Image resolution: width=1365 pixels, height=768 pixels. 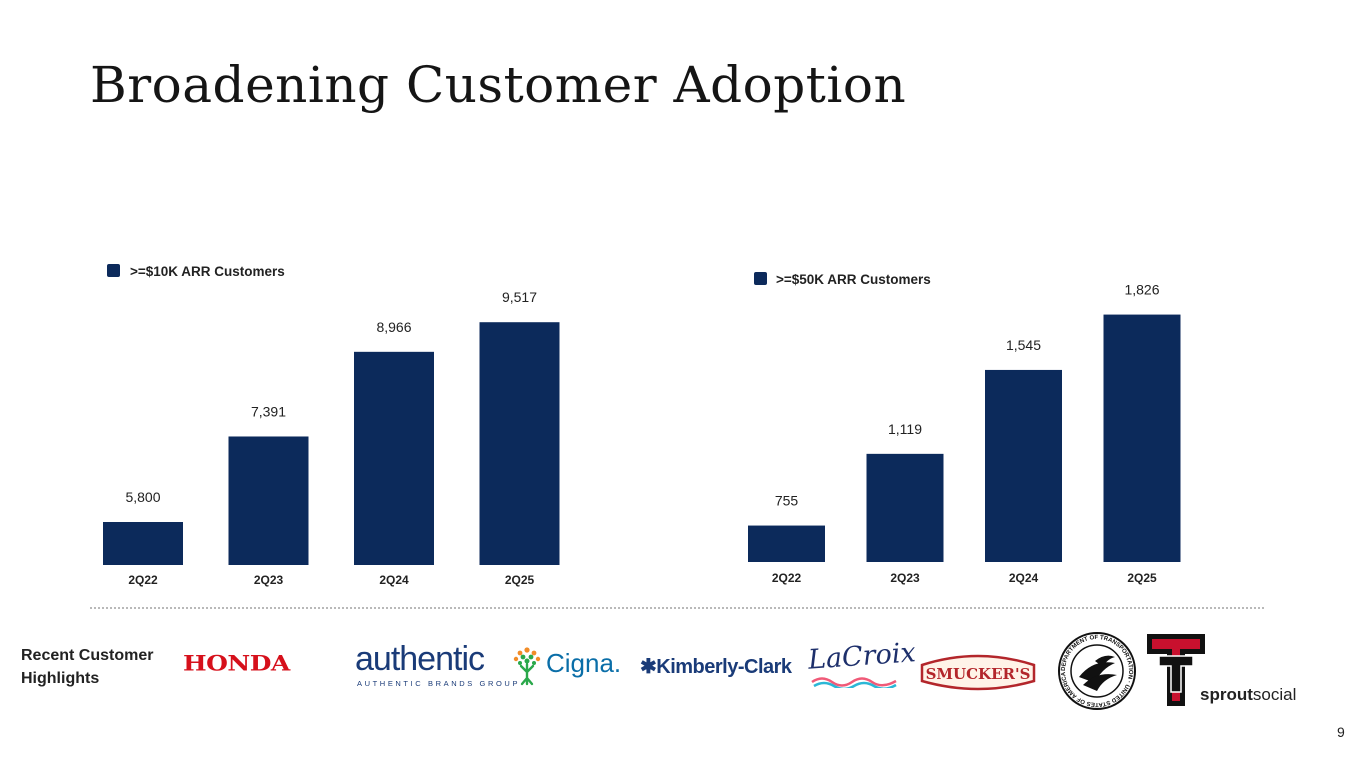 I want to click on sprout-regular-text: social, so click(x=1274, y=694).